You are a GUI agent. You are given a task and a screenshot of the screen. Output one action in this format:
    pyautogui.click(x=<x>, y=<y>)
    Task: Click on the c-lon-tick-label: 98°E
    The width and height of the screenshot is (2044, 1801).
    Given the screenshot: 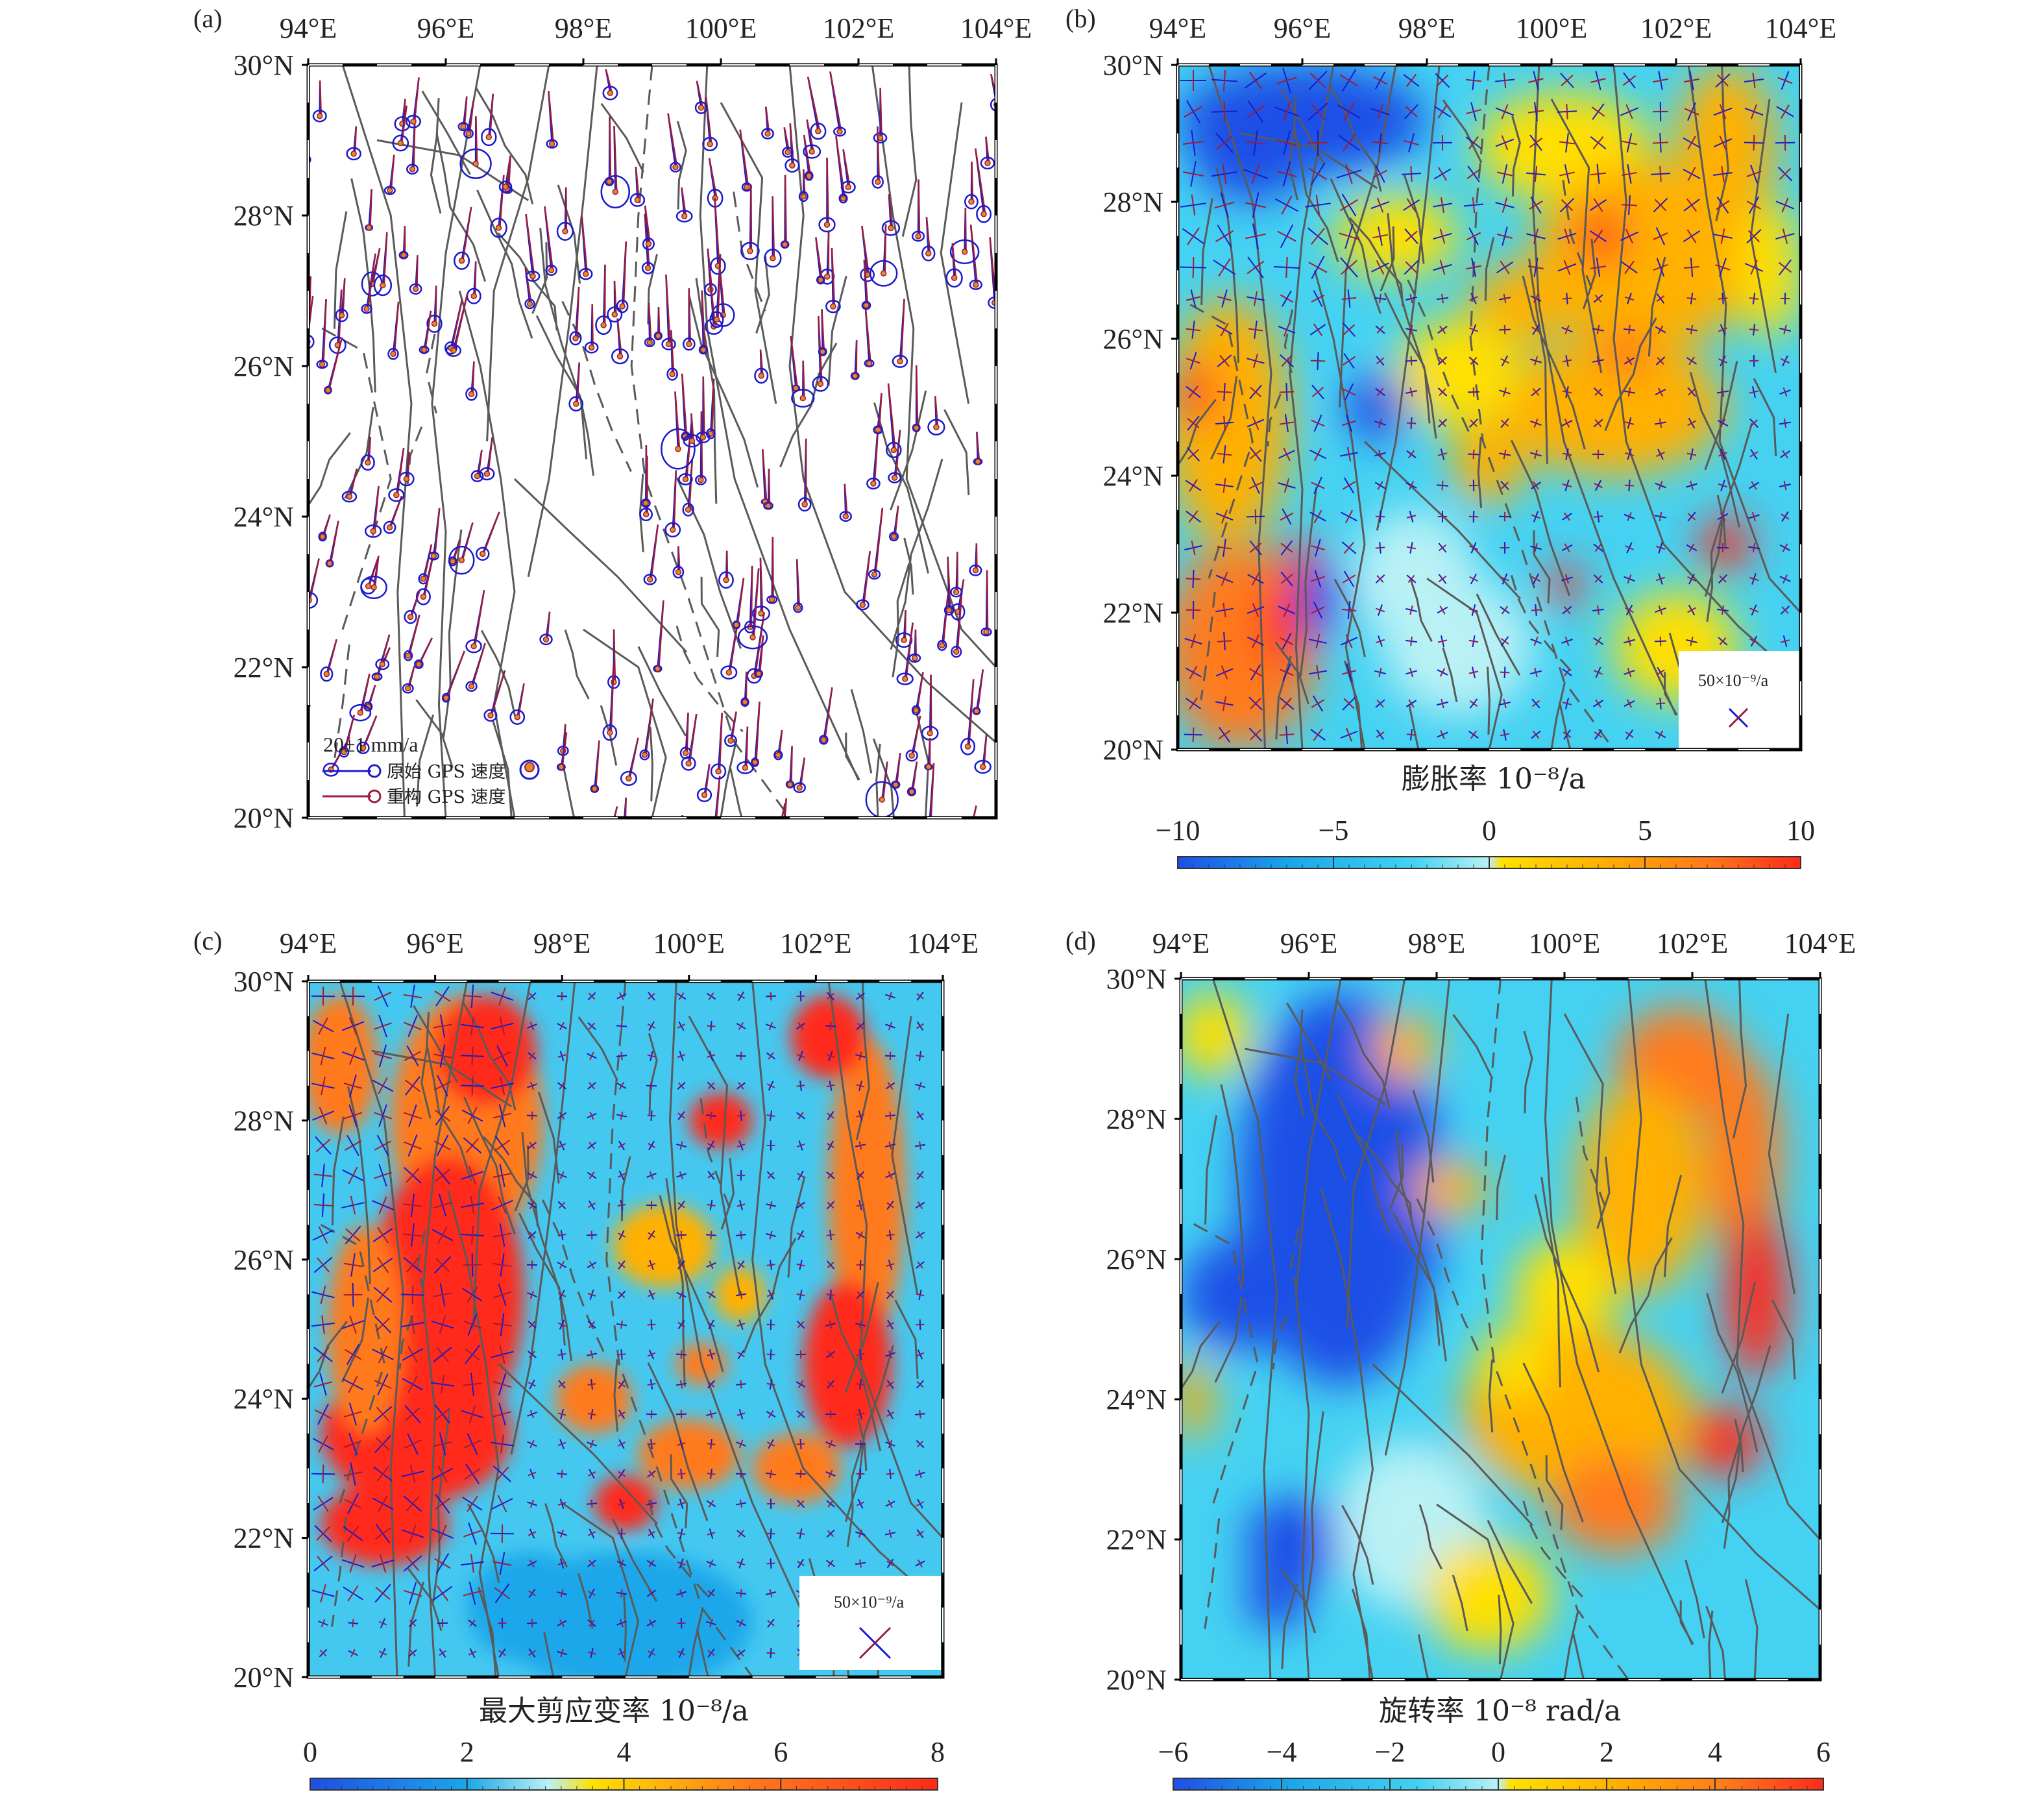 What is the action you would take?
    pyautogui.click(x=561, y=943)
    